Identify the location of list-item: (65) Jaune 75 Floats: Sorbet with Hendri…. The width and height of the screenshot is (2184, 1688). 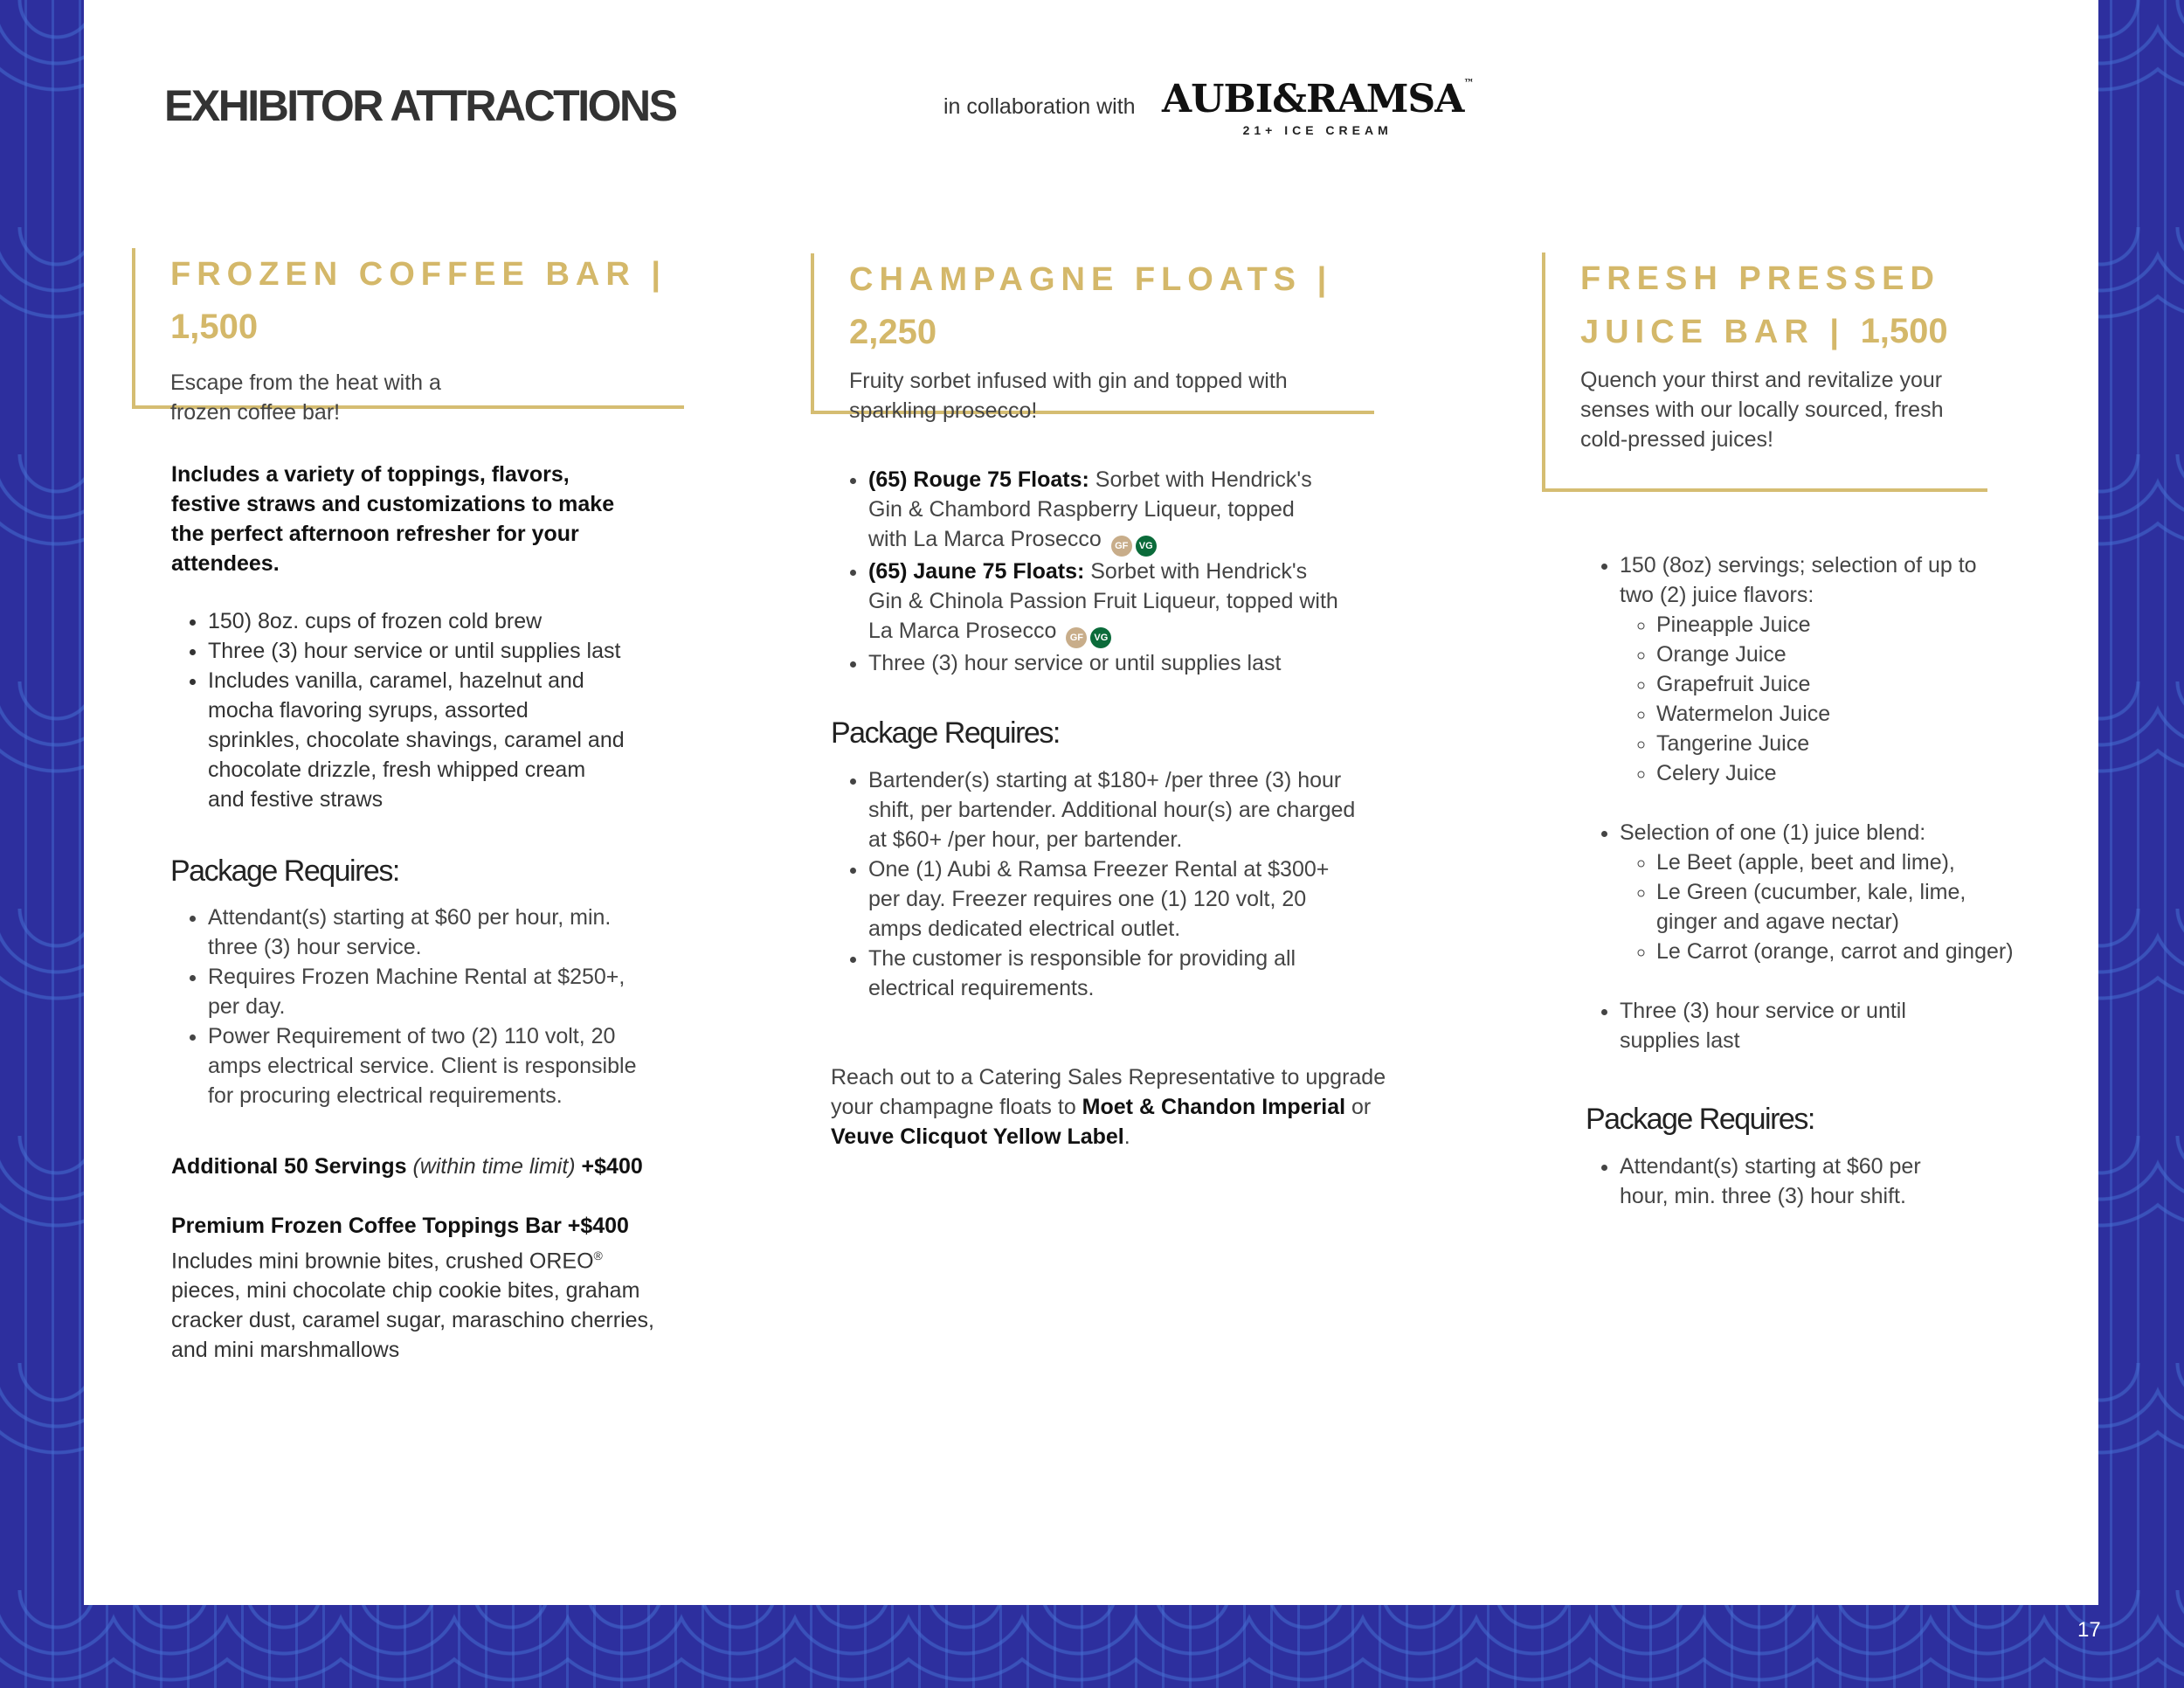
(1103, 602).